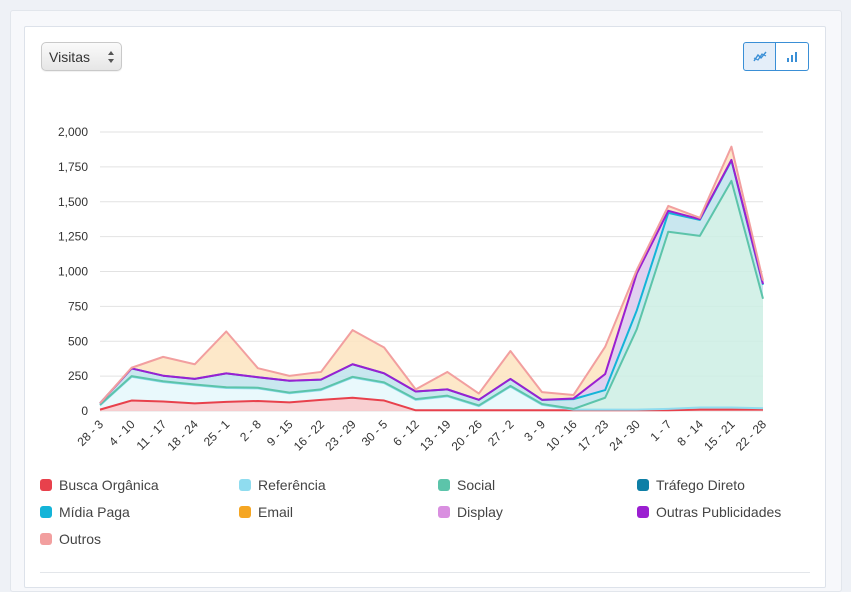  Describe the element at coordinates (501, 433) in the screenshot. I see `x-tick-label: 27 - 2` at that location.